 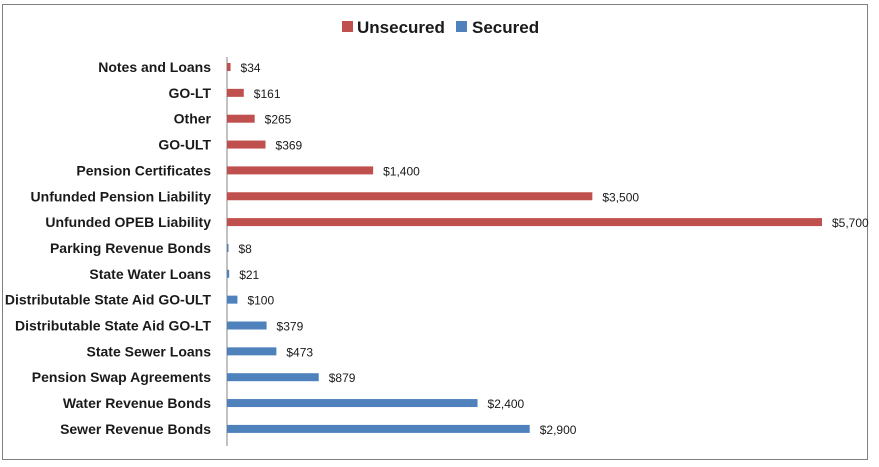 I want to click on bar-state-sewer-loans, so click(x=252, y=351).